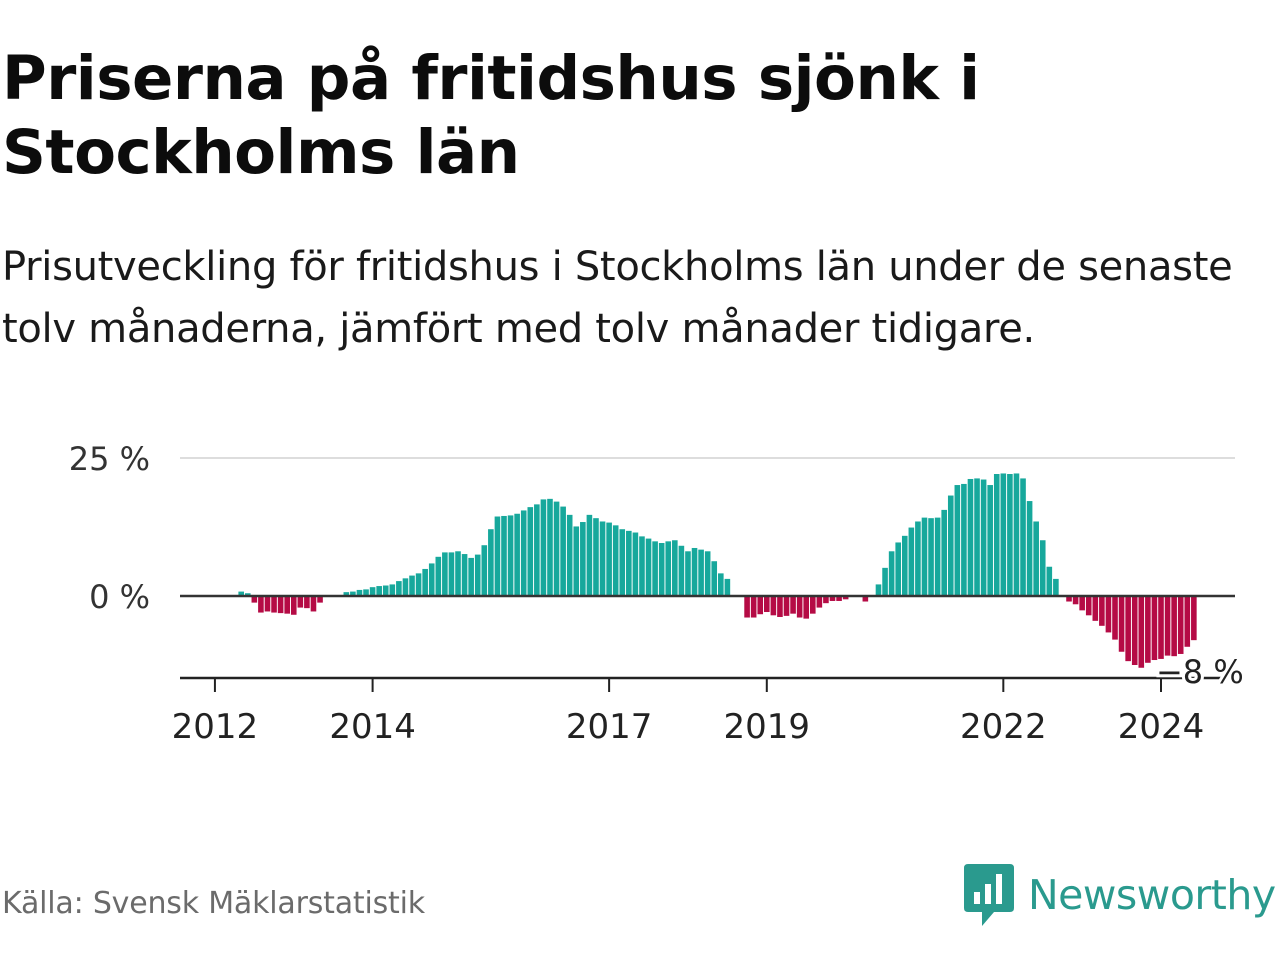  What do you see at coordinates (989, 895) in the screenshot?
I see `newsworthy-logo-icon` at bounding box center [989, 895].